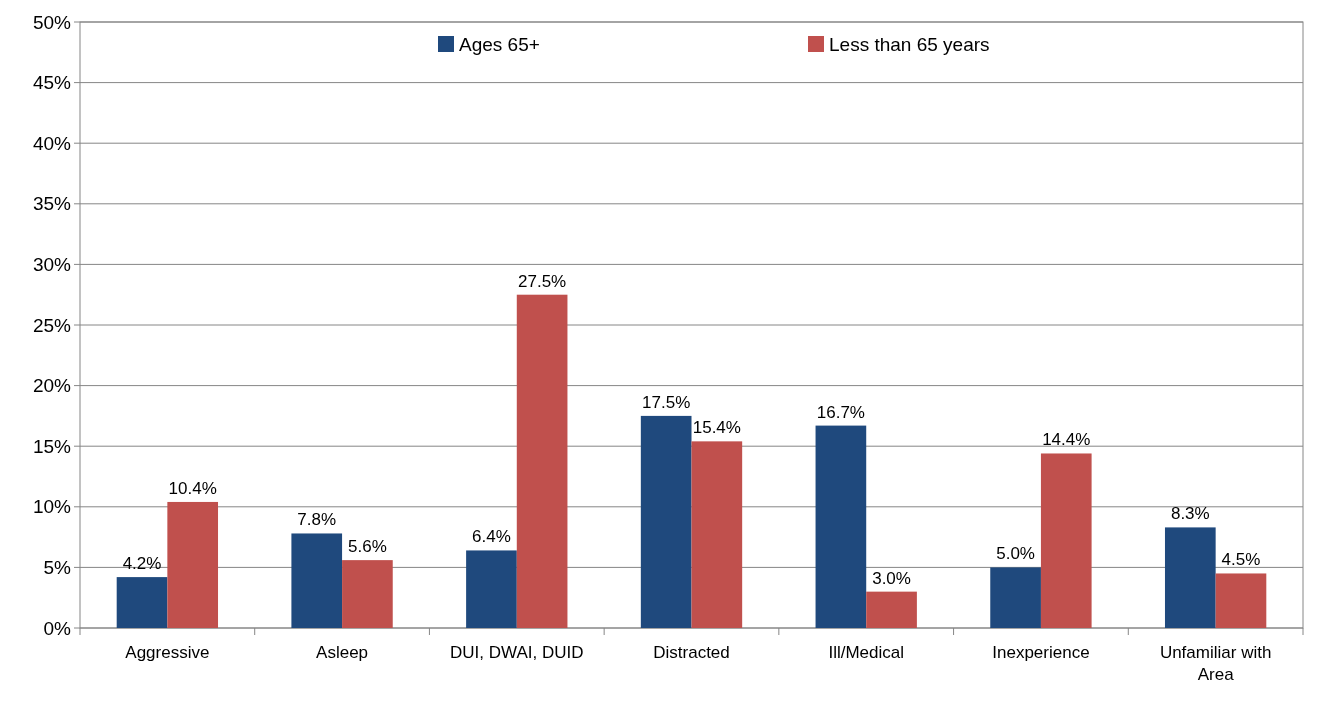  I want to click on data-label: 14.4%, so click(1066, 440).